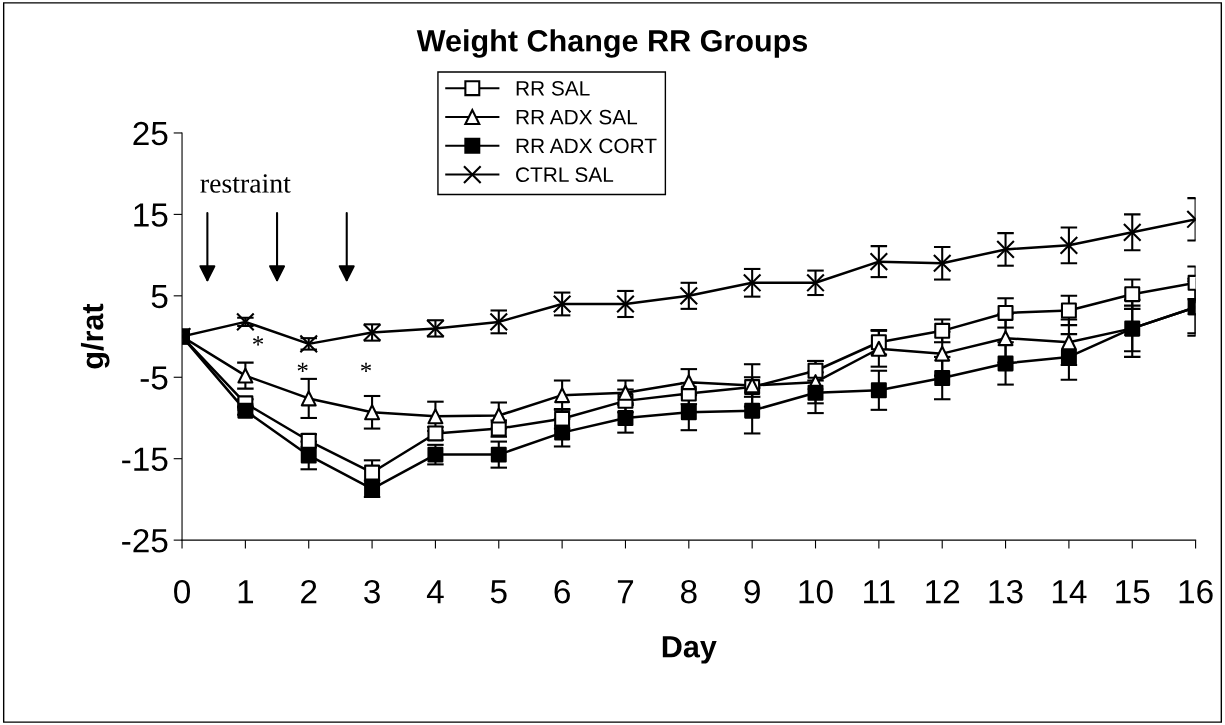 The height and width of the screenshot is (725, 1225). What do you see at coordinates (246, 592) in the screenshot?
I see `x-tick-label: 1` at bounding box center [246, 592].